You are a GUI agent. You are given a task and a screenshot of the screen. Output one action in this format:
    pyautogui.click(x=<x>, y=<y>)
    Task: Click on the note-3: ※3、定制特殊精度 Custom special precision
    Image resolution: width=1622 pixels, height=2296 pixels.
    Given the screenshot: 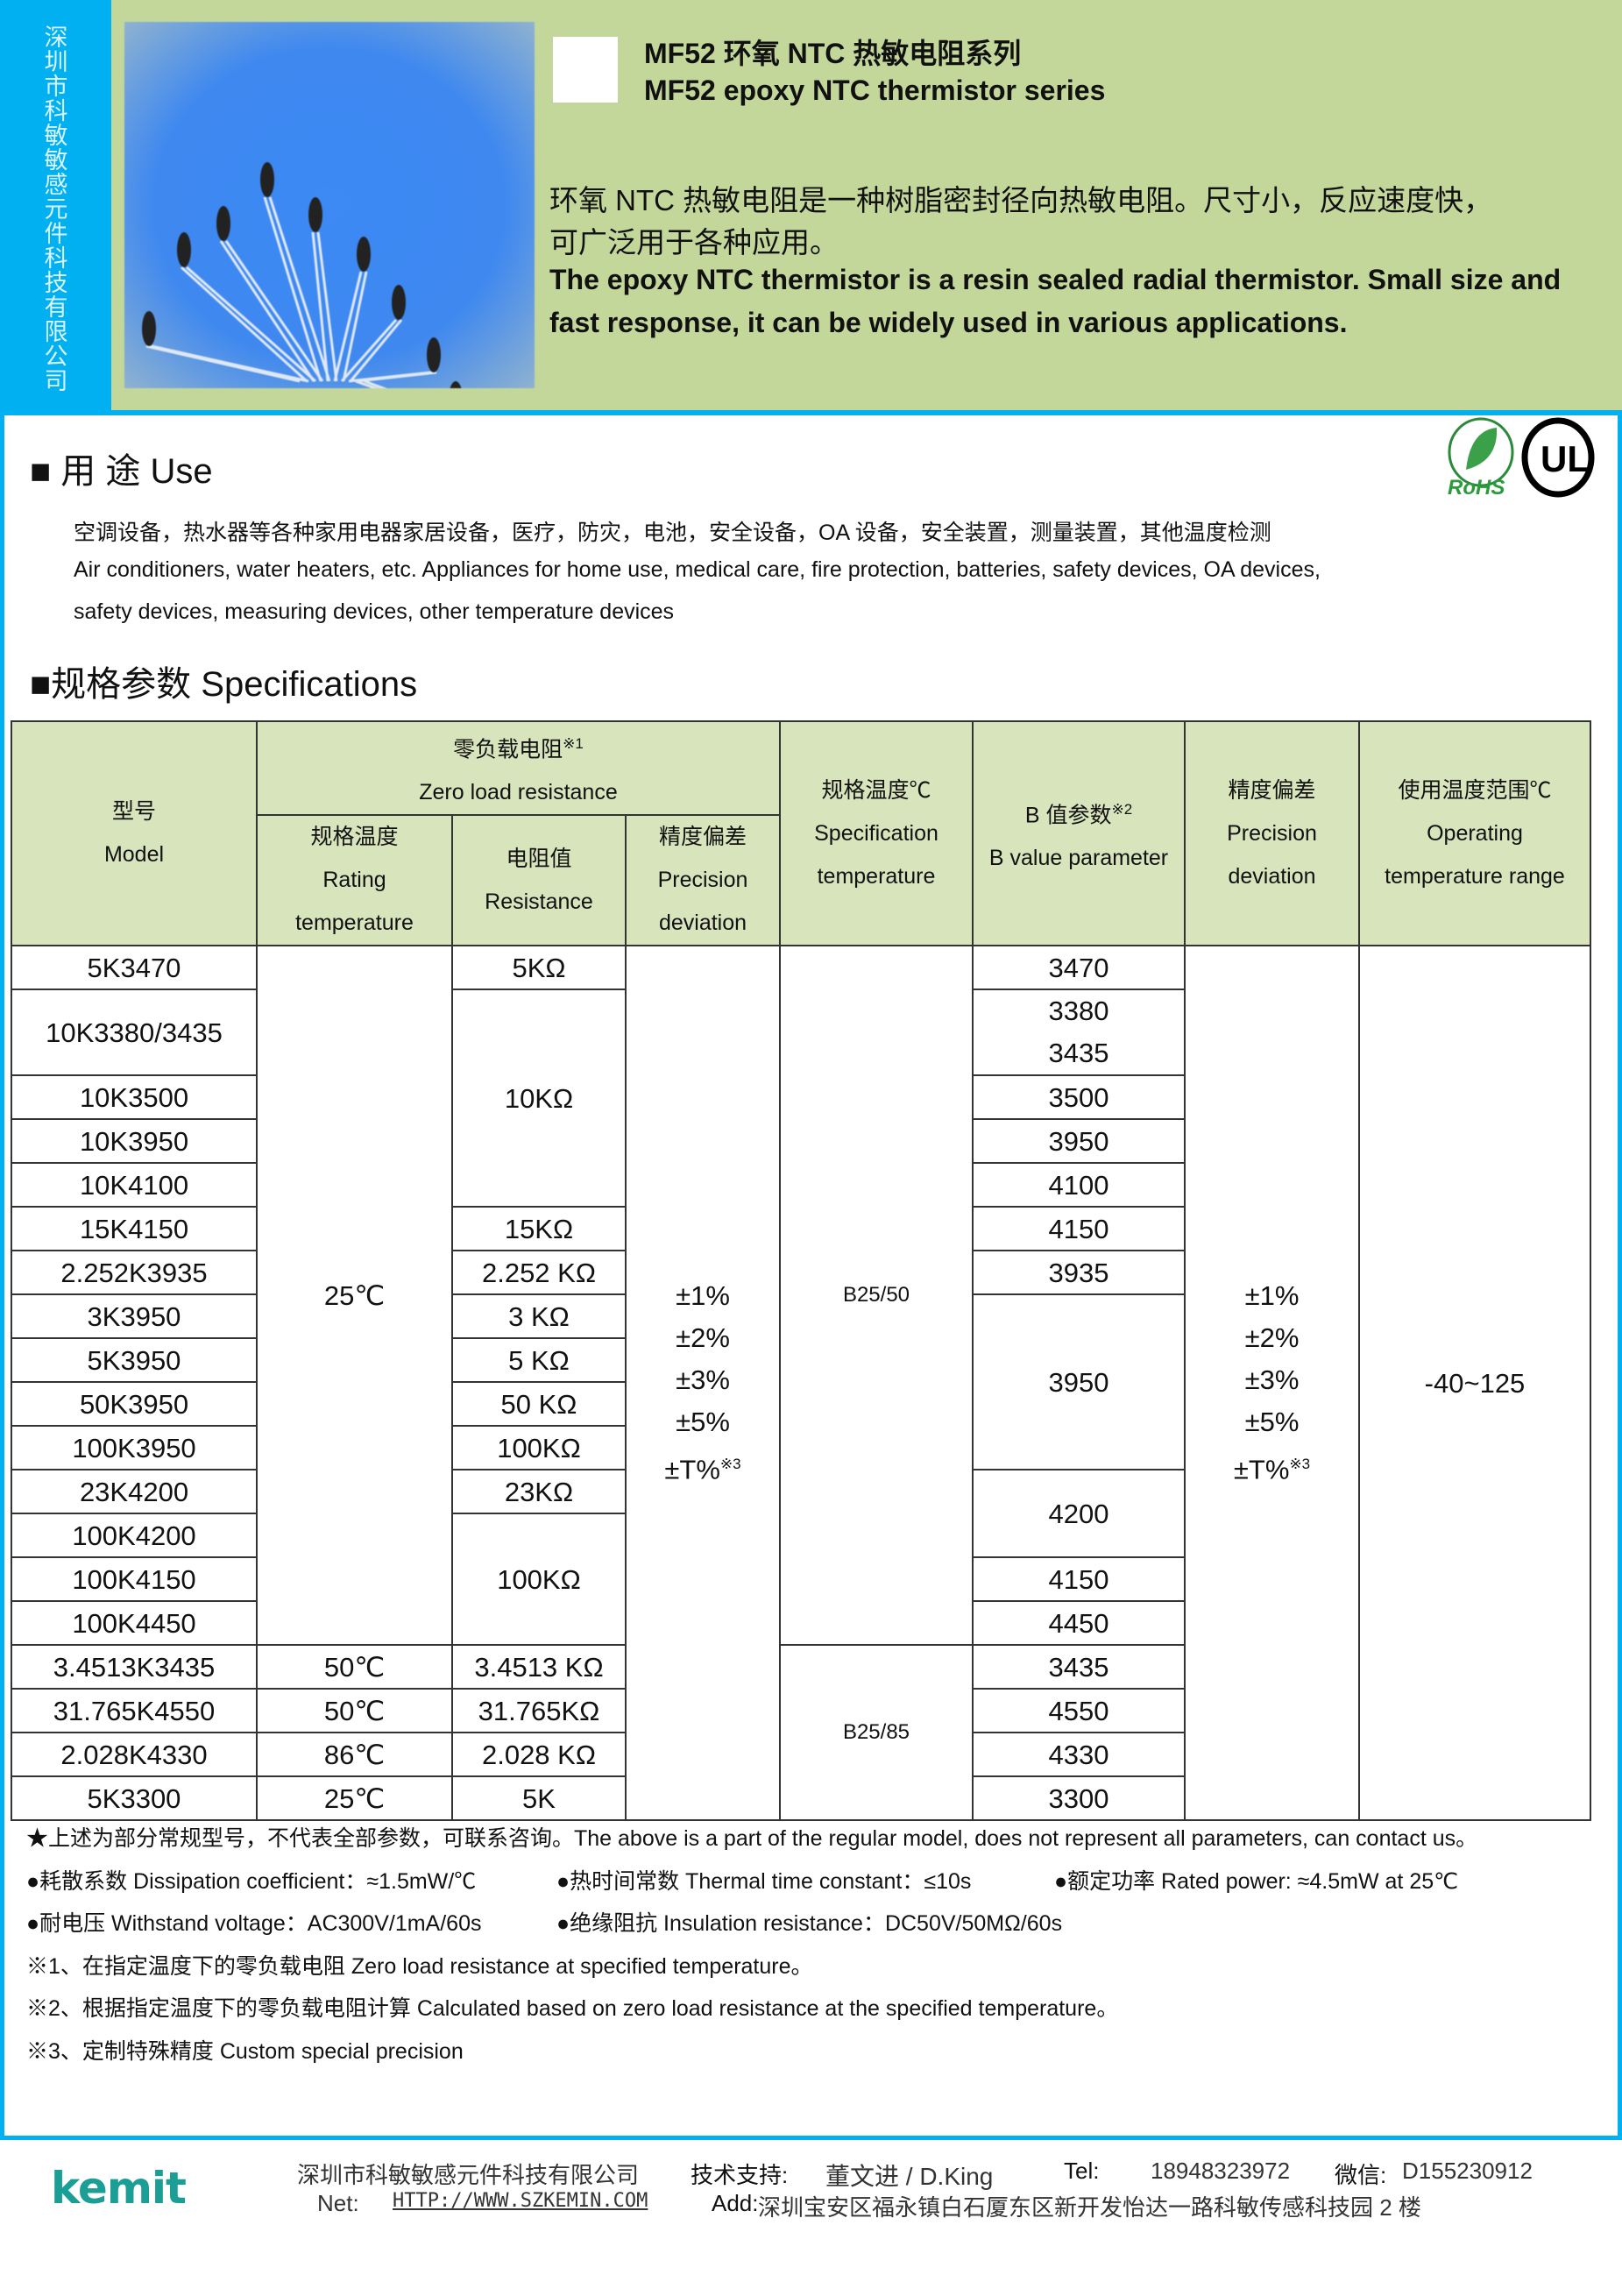 What is the action you would take?
    pyautogui.click(x=245, y=2051)
    